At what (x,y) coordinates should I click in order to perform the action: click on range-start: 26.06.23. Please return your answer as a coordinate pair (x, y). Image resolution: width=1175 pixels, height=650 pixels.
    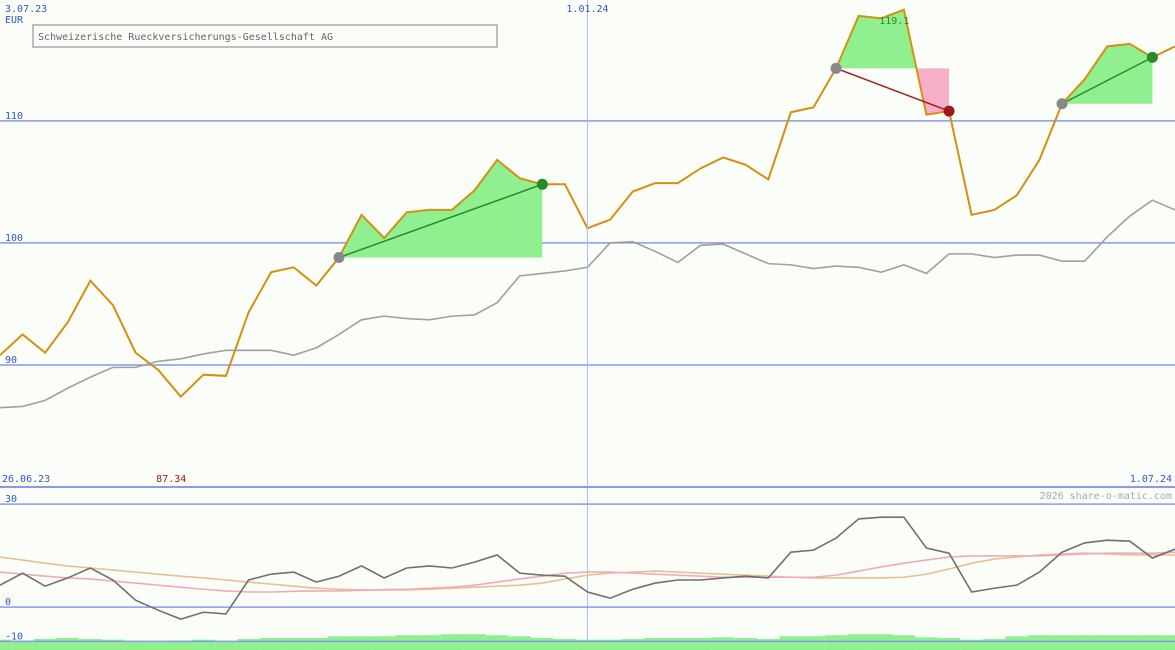
    Looking at the image, I should click on (26, 479).